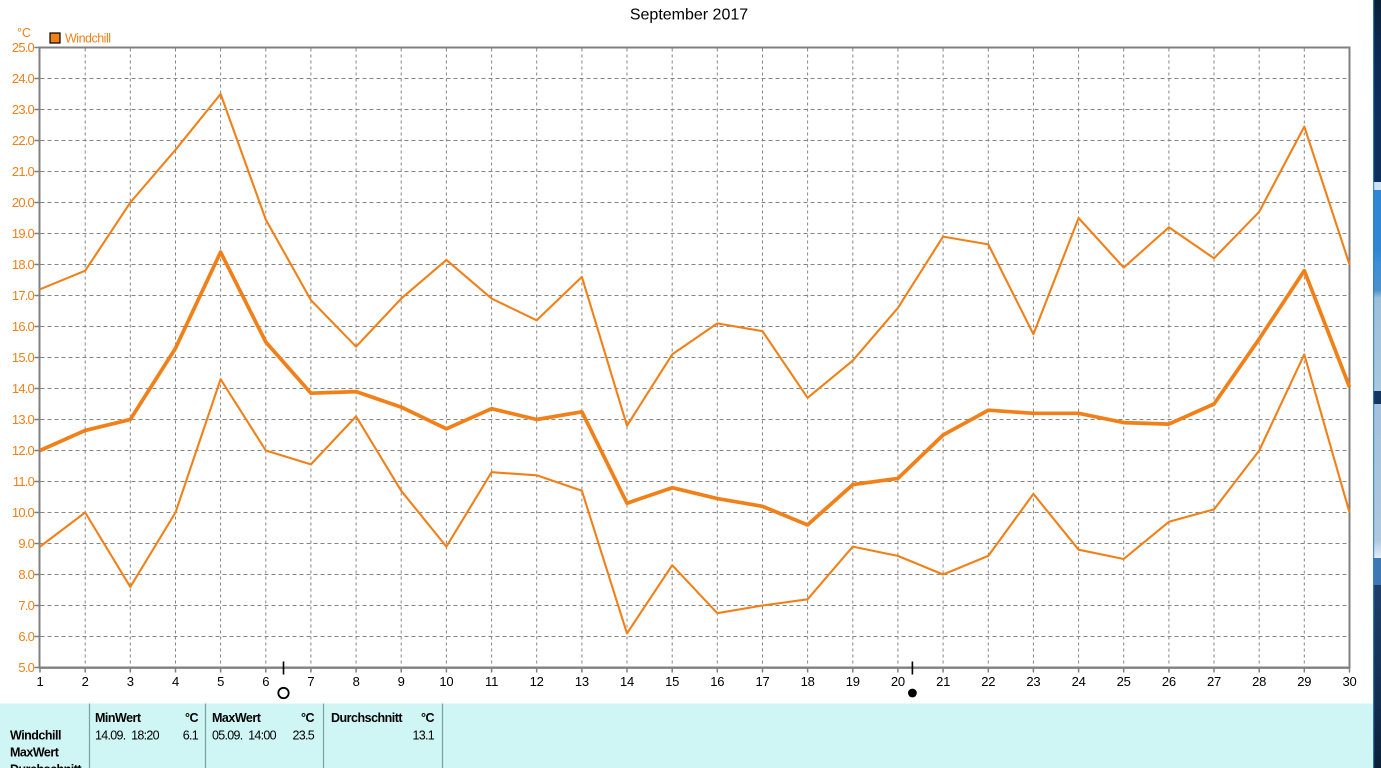 The image size is (1381, 768). Describe the element at coordinates (689, 15) in the screenshot. I see `svg-text: September 2017` at that location.